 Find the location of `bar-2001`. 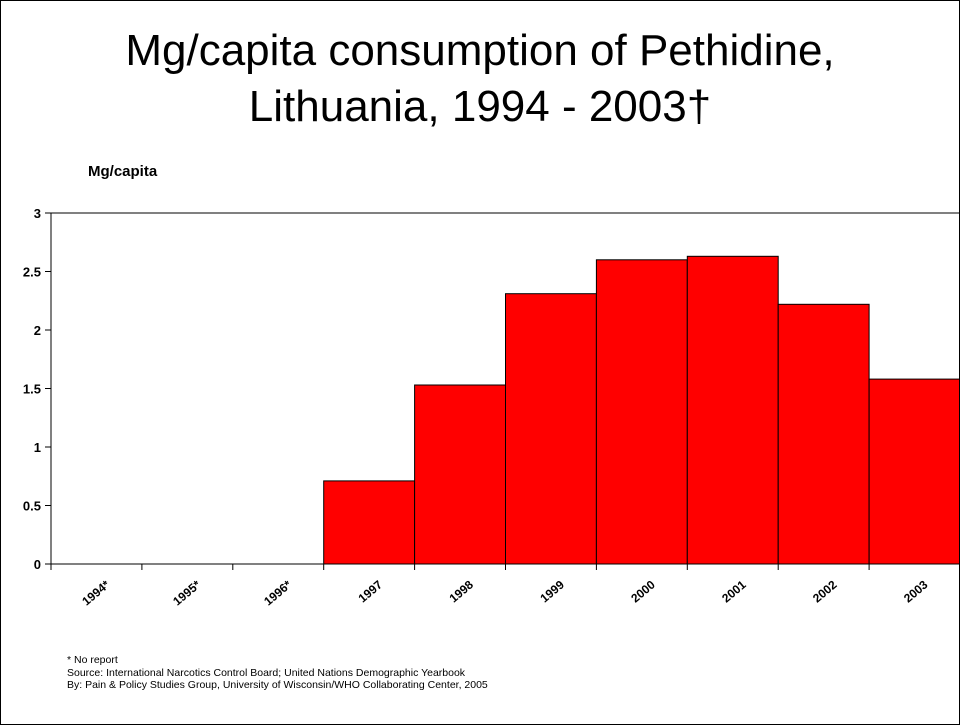

bar-2001 is located at coordinates (732, 410).